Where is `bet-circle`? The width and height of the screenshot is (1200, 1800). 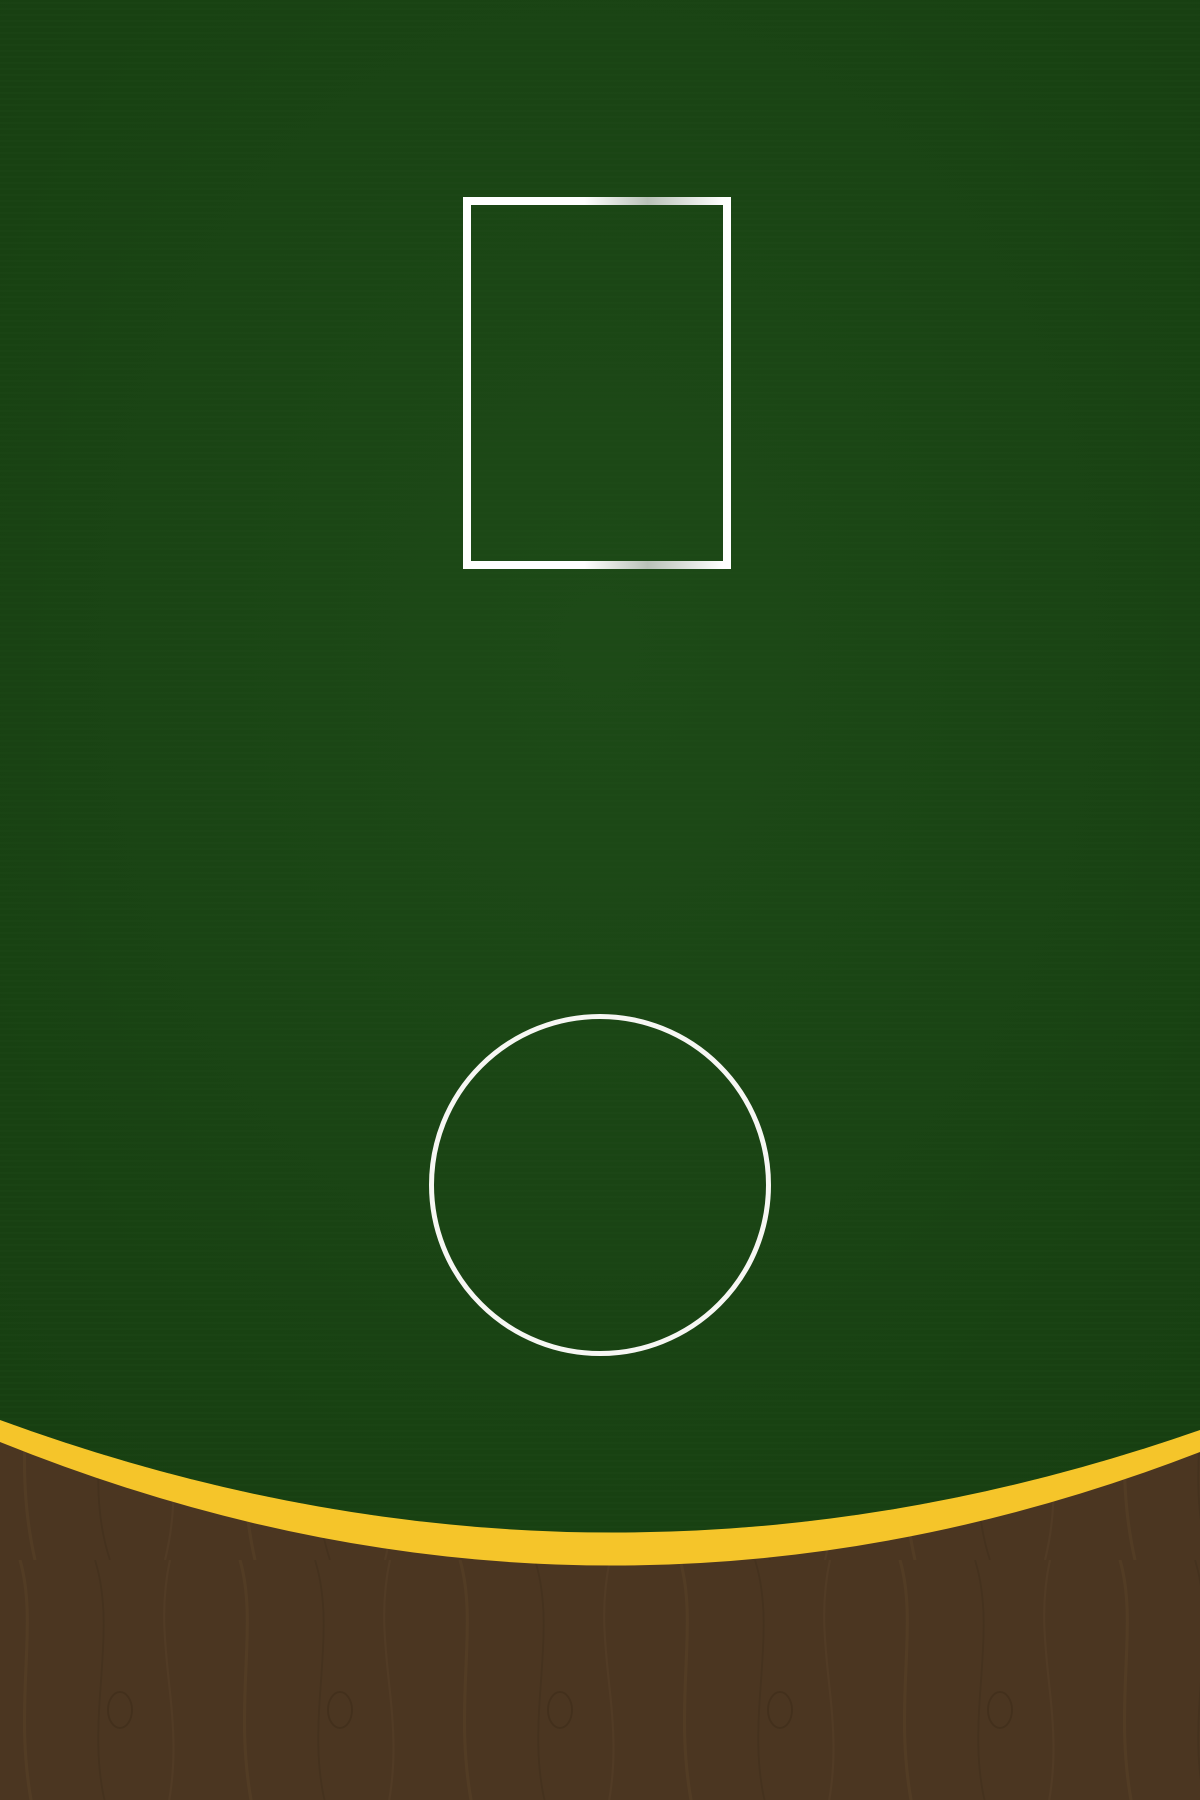
bet-circle is located at coordinates (600, 1185).